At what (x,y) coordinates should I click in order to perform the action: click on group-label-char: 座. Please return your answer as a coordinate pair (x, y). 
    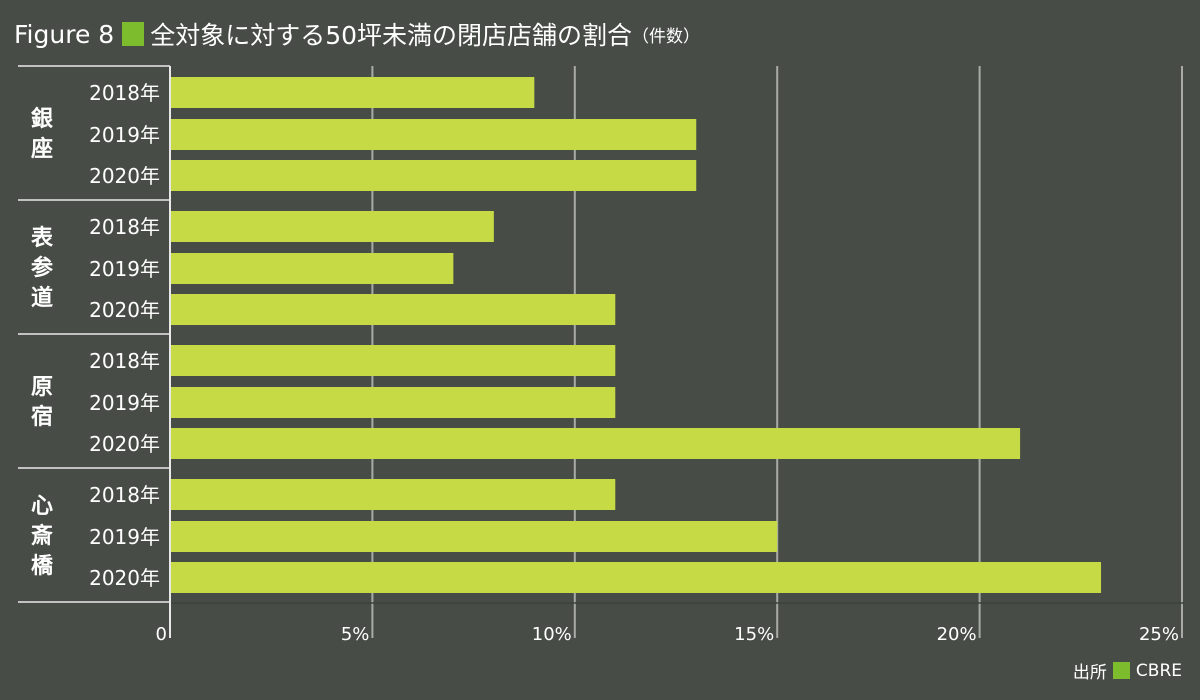
    Looking at the image, I should click on (42, 149).